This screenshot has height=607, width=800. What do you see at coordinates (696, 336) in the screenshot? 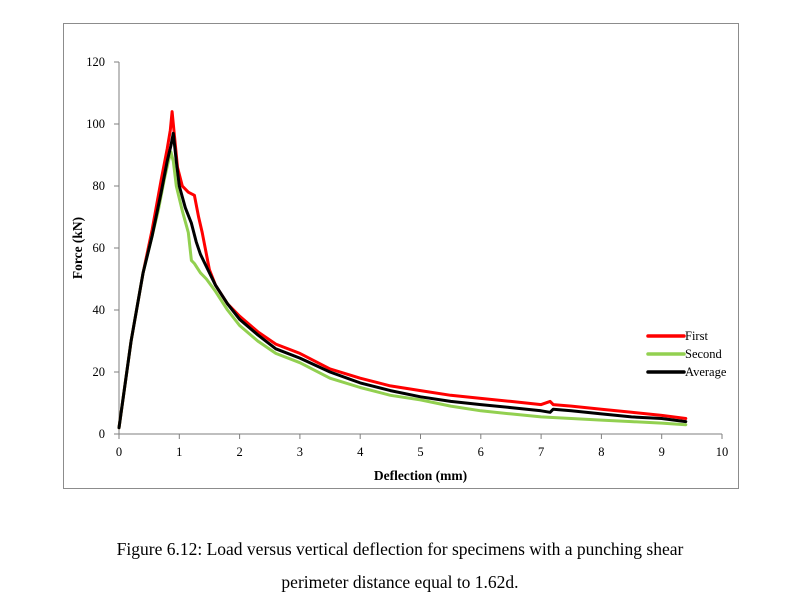
I see `legend-label-first: First` at bounding box center [696, 336].